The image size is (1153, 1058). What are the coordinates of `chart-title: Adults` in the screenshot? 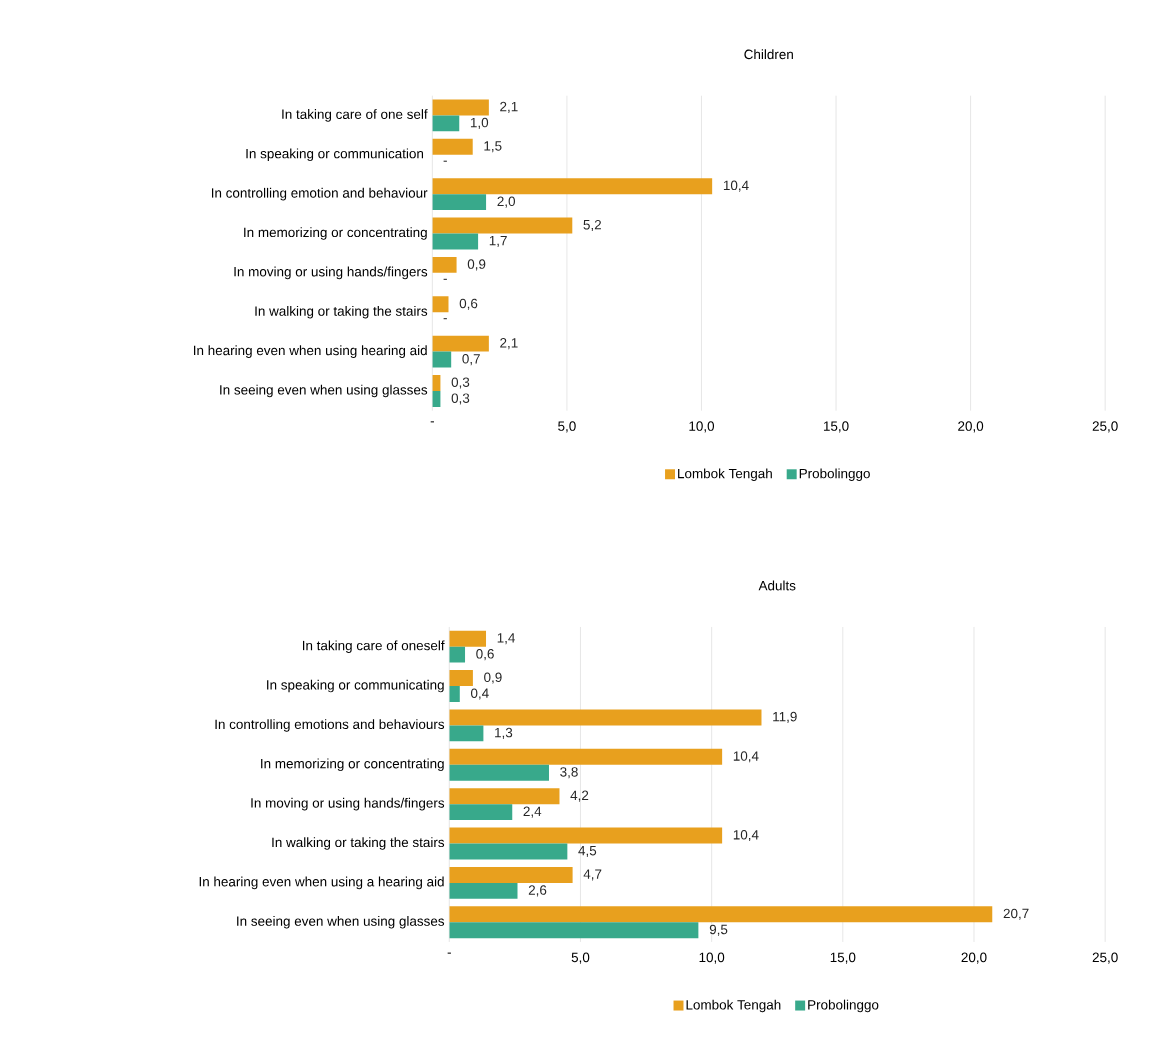 It's located at (777, 585).